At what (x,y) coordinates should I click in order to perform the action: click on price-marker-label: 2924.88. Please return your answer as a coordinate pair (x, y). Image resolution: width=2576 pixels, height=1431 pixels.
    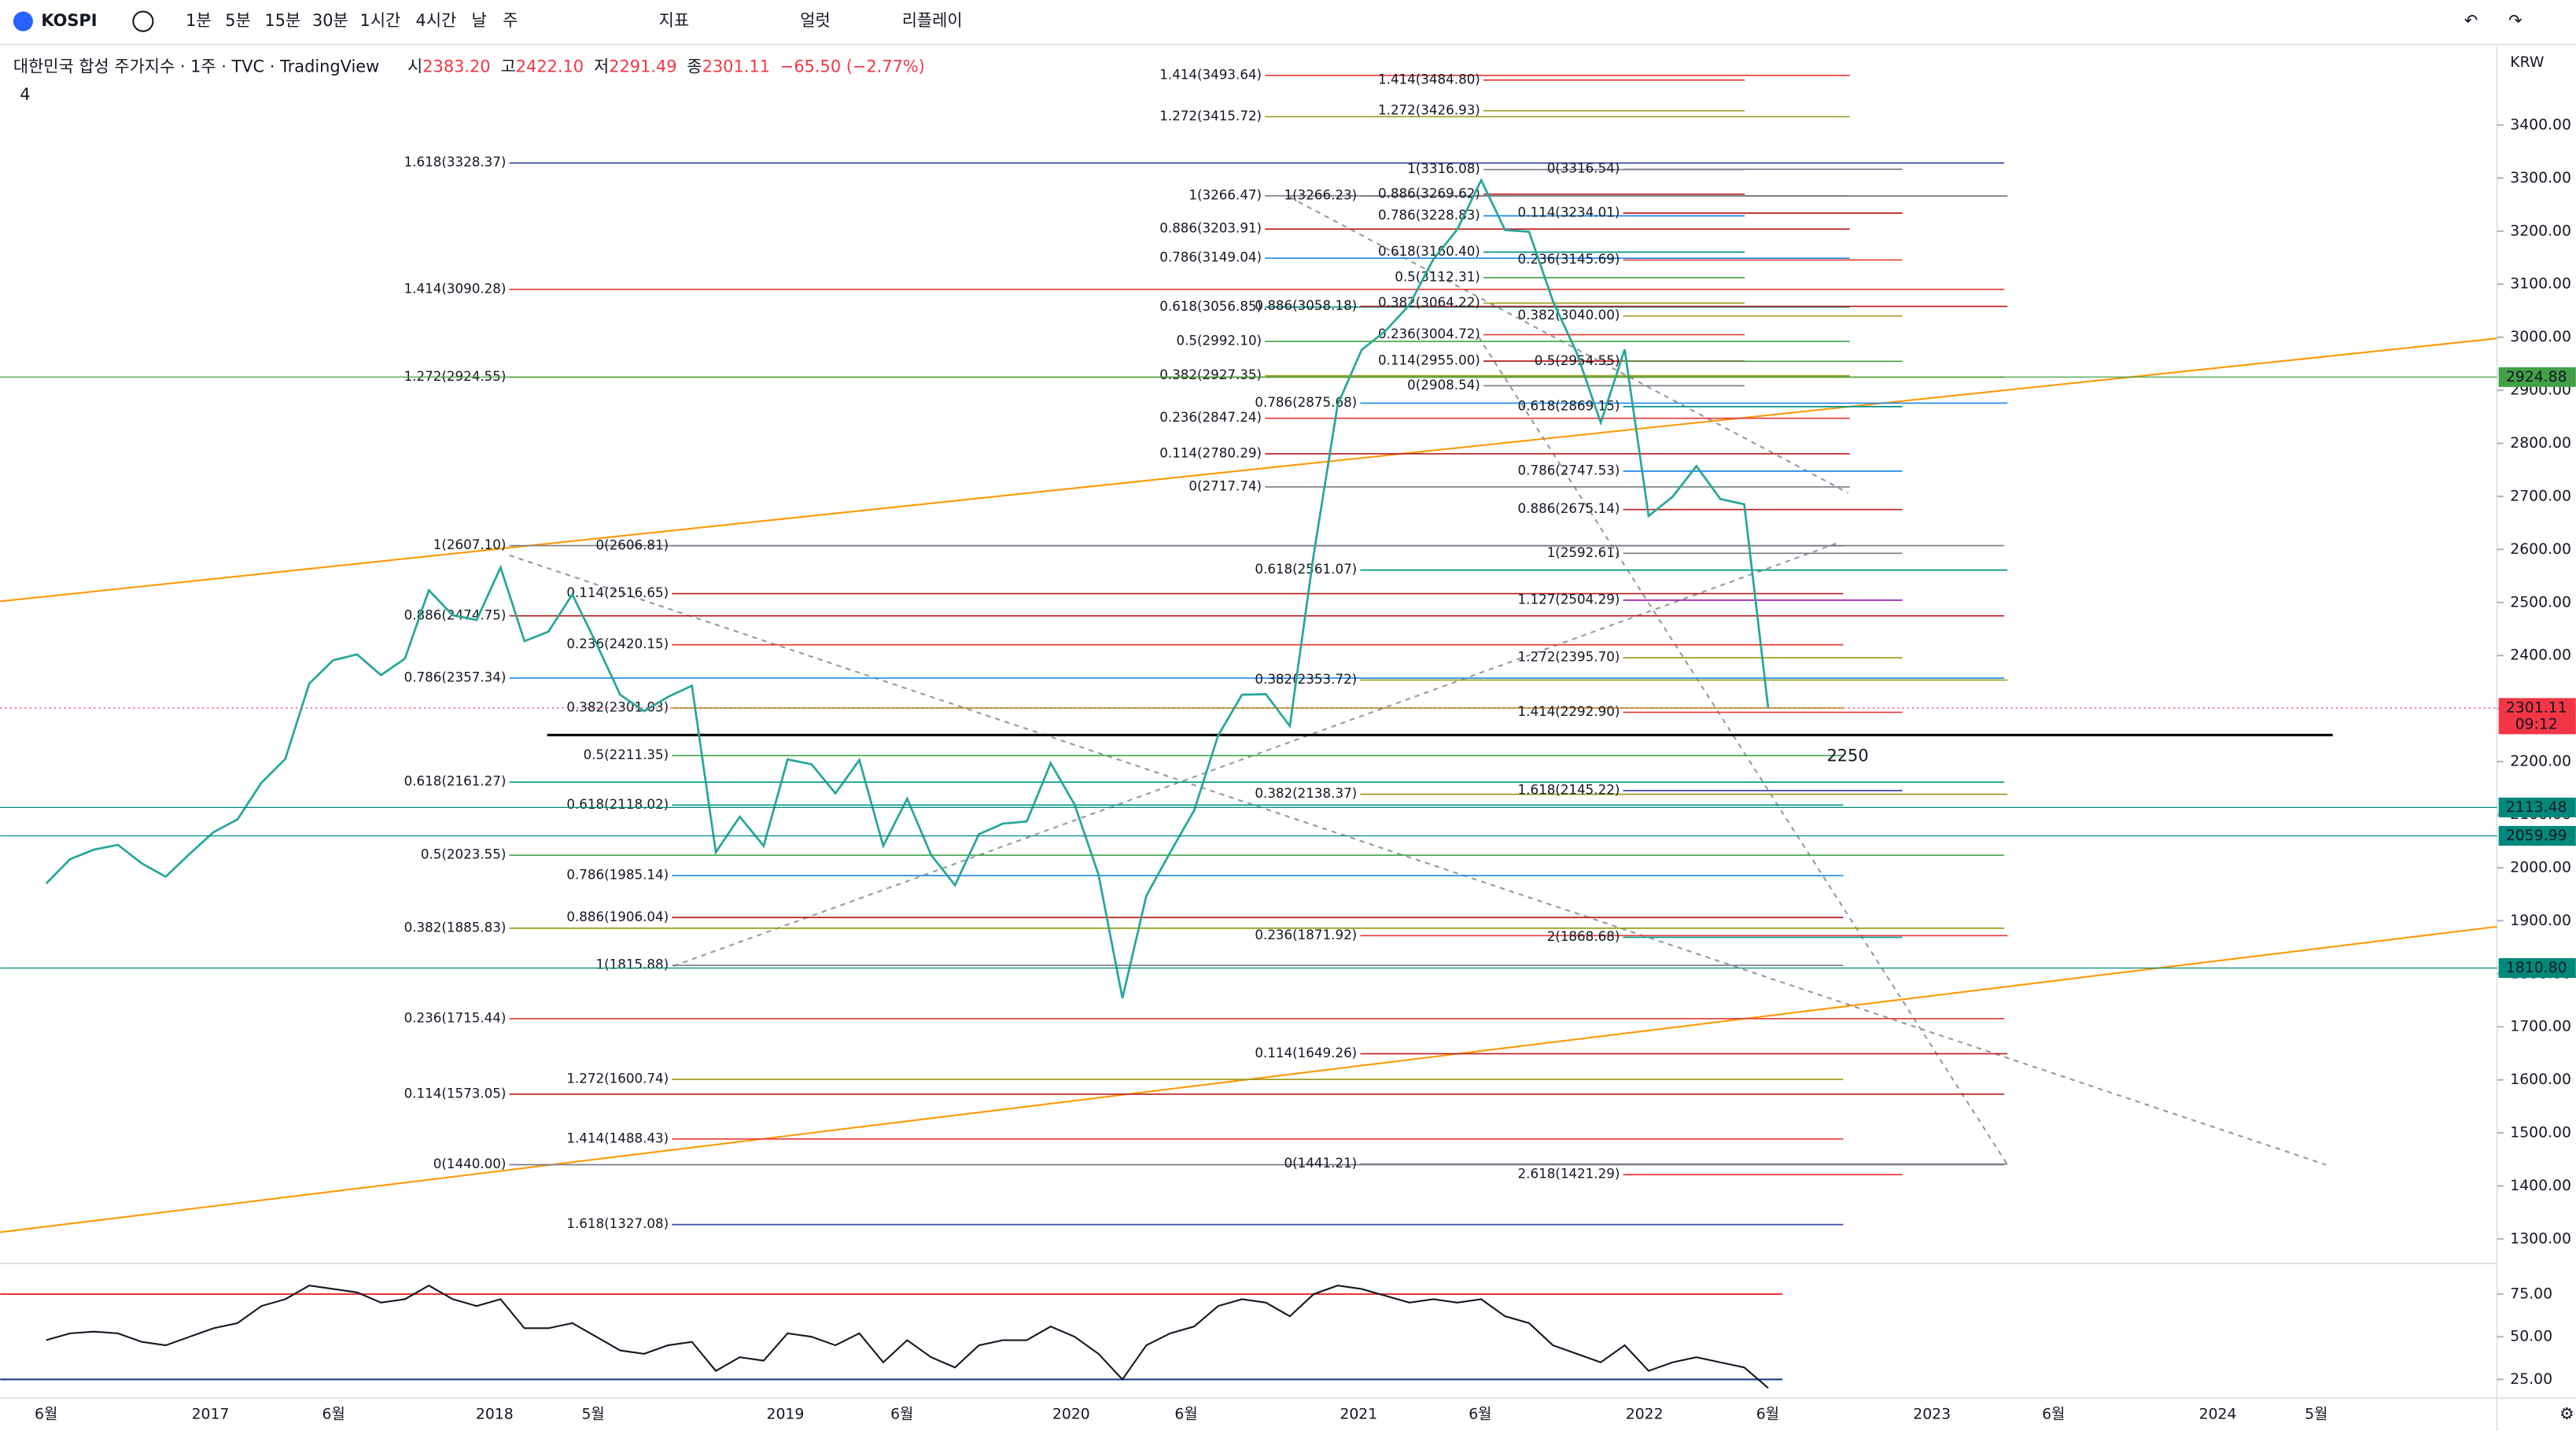
    Looking at the image, I should click on (2536, 377).